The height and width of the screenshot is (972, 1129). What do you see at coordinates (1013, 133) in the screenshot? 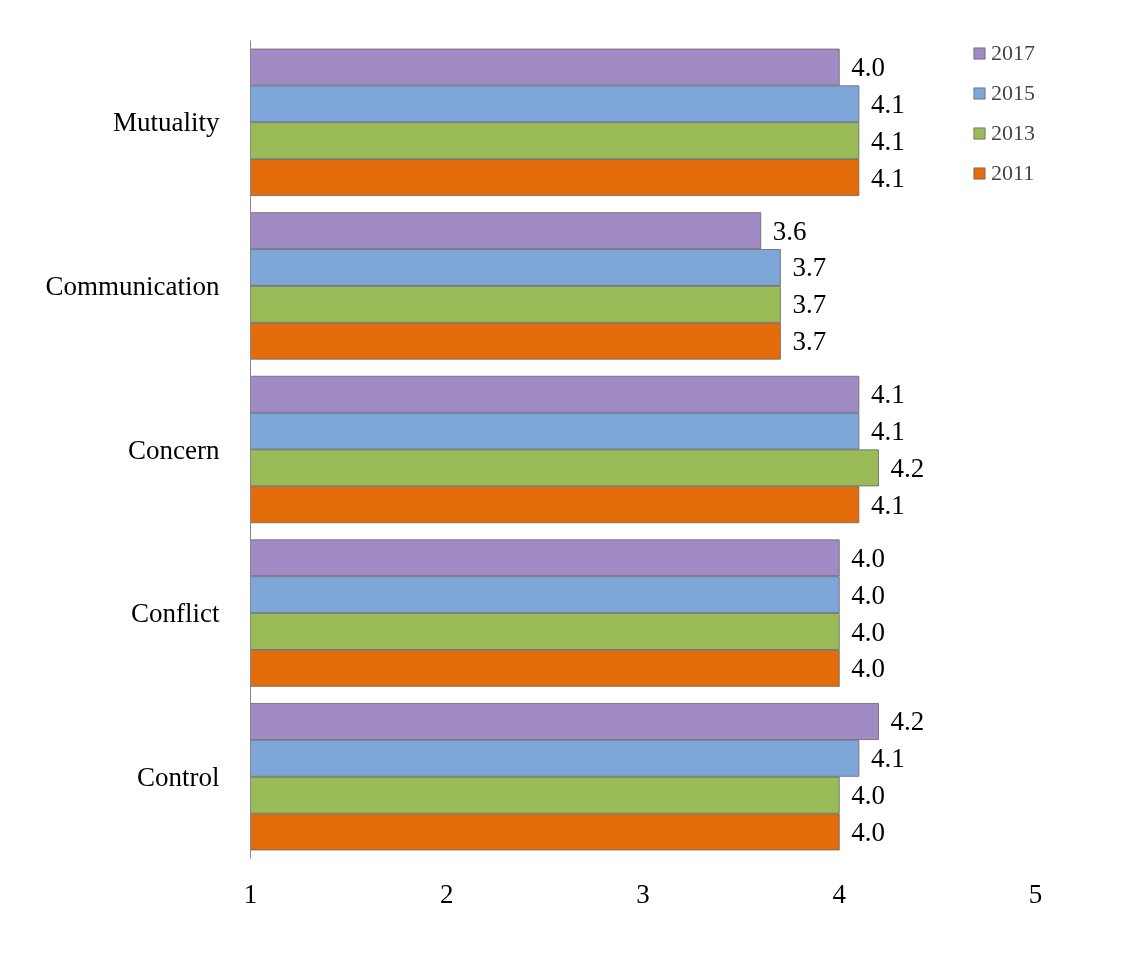
I see `legend-label: 2013` at bounding box center [1013, 133].